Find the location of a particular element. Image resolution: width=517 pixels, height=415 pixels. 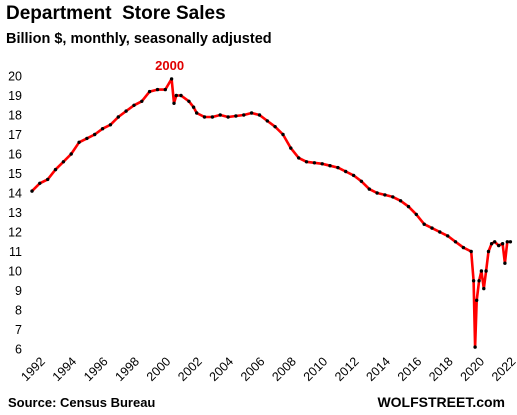

x-tick-label: 1992 is located at coordinates (33, 369).